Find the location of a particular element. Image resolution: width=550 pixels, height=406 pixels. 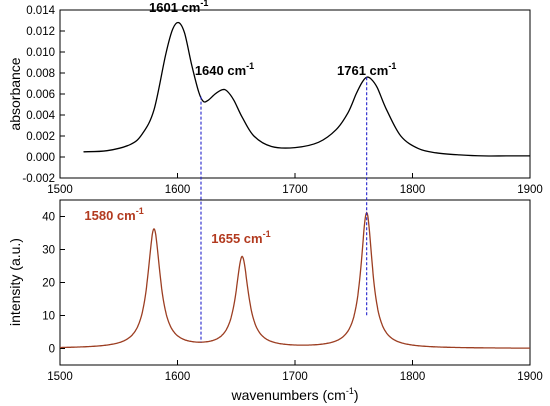

intensity-y-tick-label: 10 is located at coordinates (48, 317).